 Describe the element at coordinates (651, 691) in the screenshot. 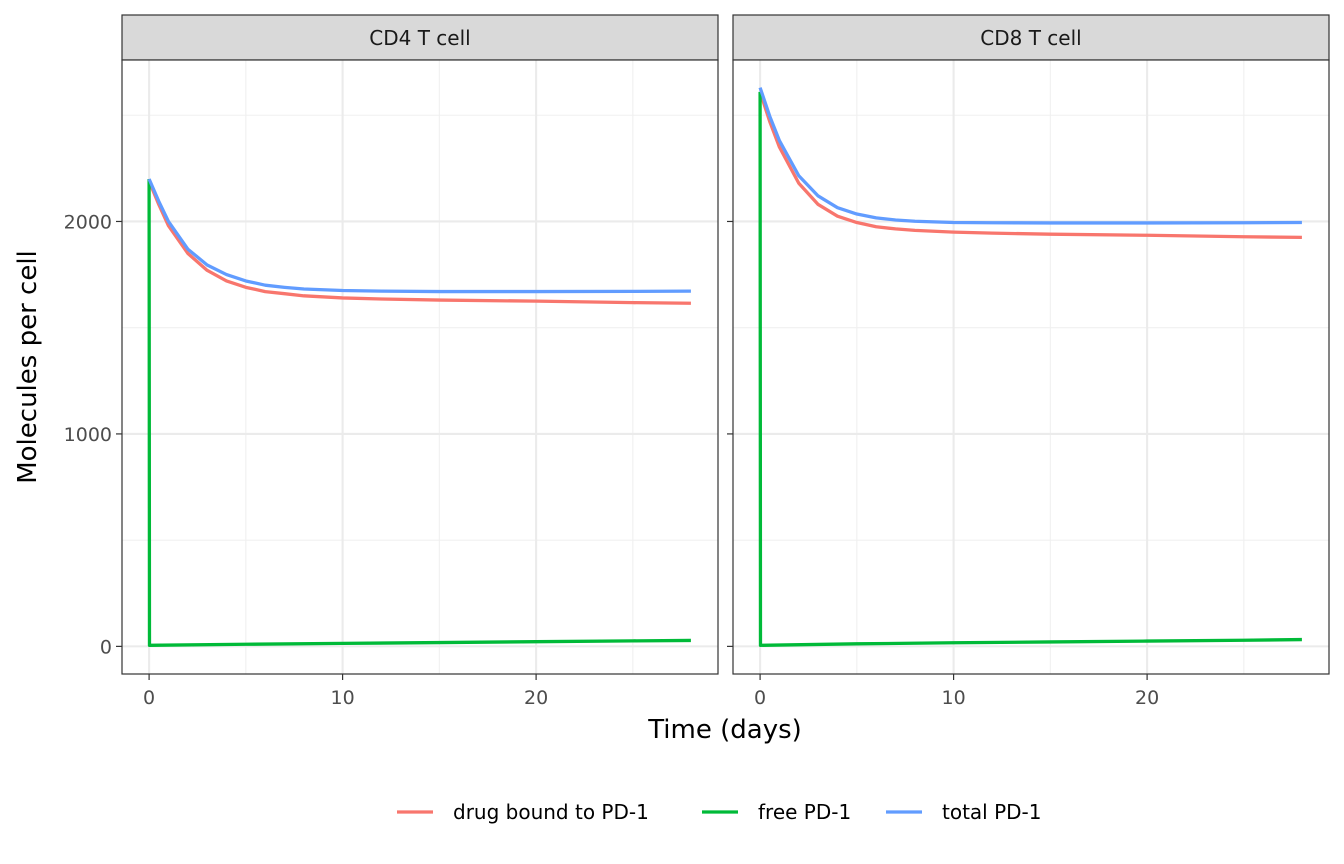

I see `x-axis: 0 10 20 0 10 20` at that location.